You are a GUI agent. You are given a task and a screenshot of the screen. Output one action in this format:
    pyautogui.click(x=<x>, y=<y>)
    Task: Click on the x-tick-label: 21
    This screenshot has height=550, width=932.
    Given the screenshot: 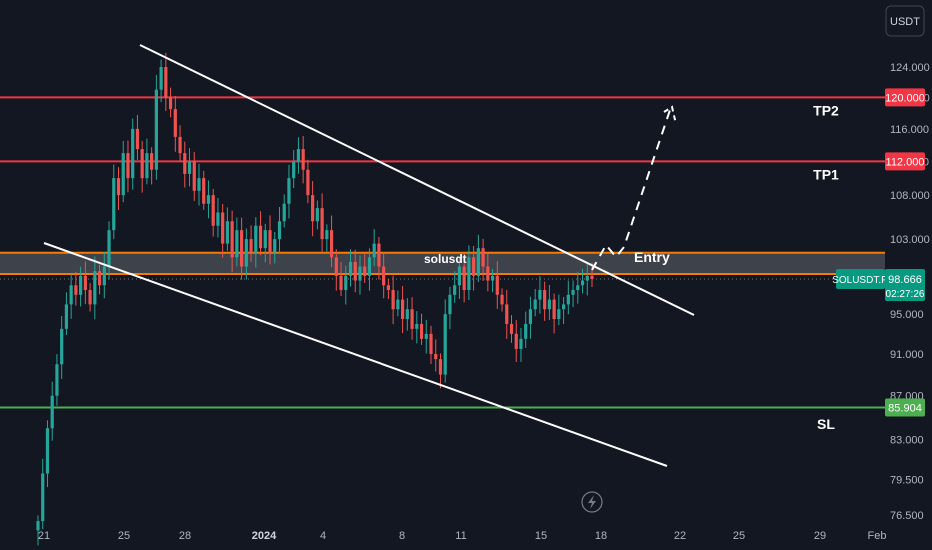 What is the action you would take?
    pyautogui.click(x=44, y=536)
    